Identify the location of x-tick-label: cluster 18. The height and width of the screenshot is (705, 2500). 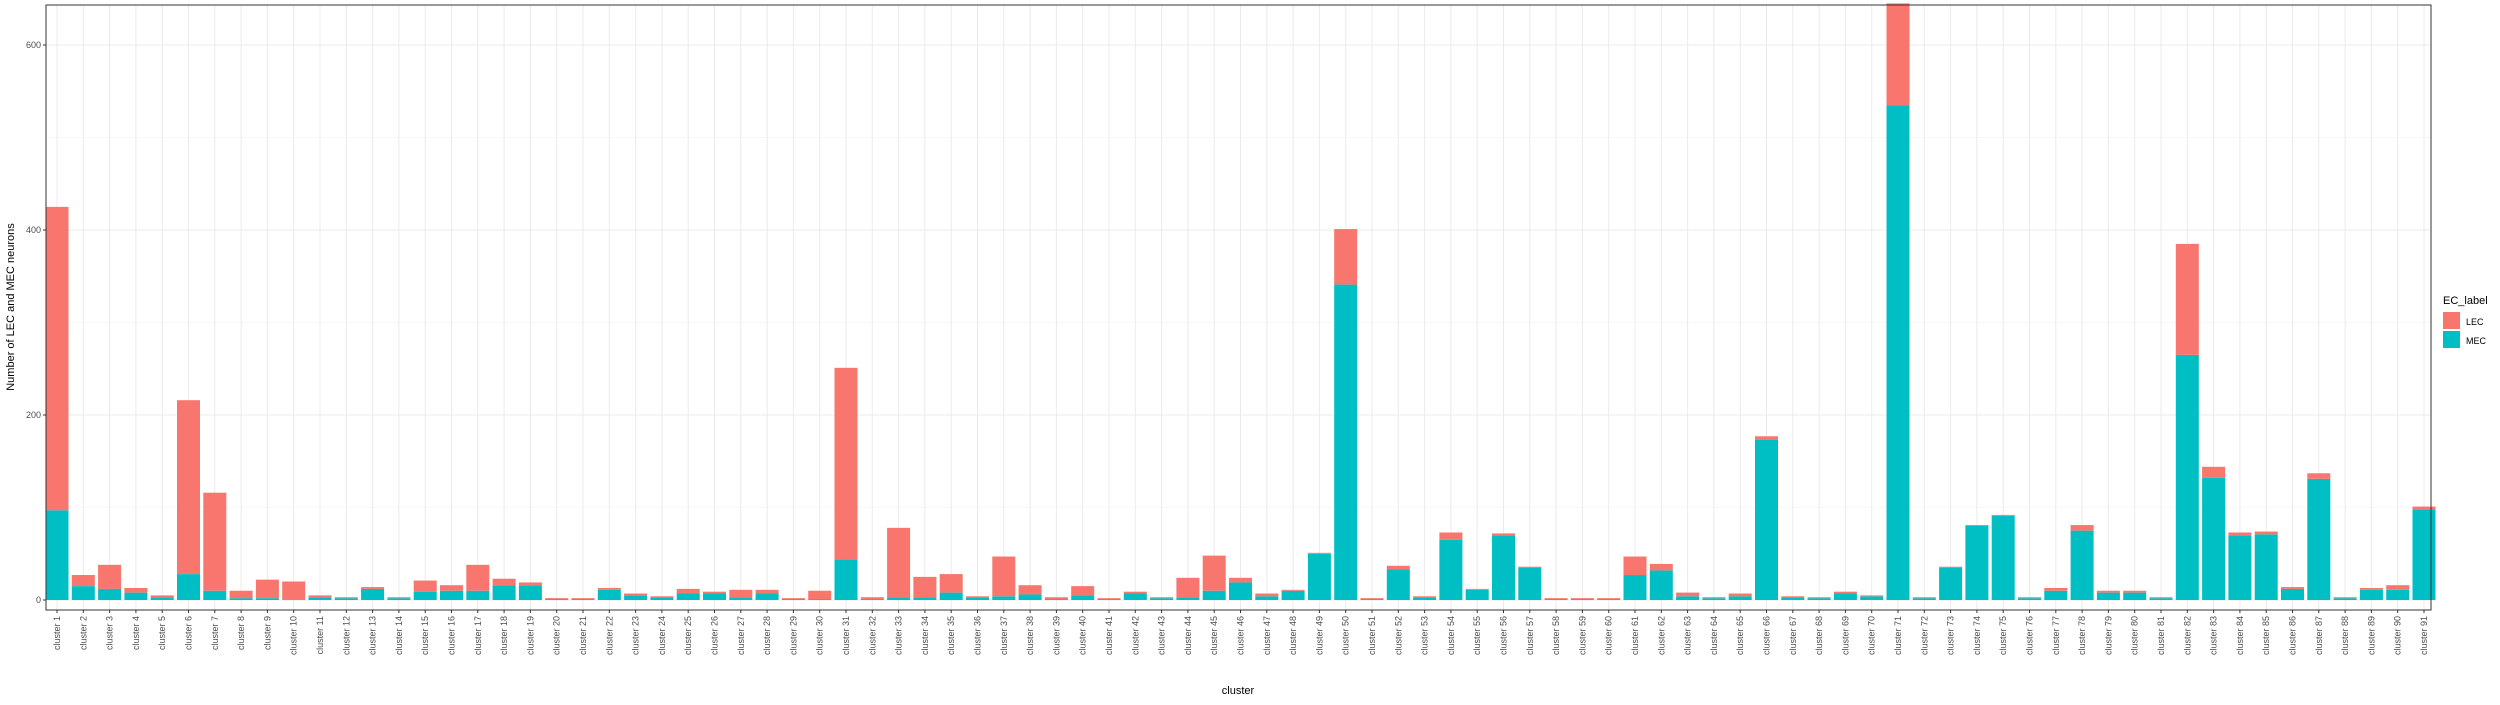
(504, 635).